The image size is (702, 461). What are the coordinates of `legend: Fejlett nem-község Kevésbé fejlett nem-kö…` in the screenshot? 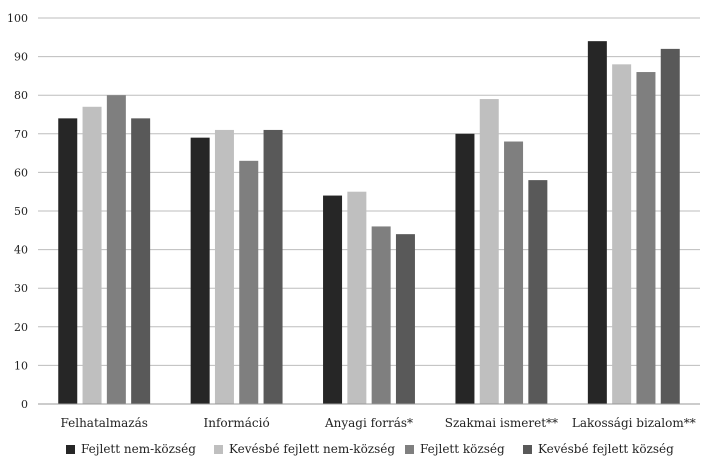 It's located at (370, 449).